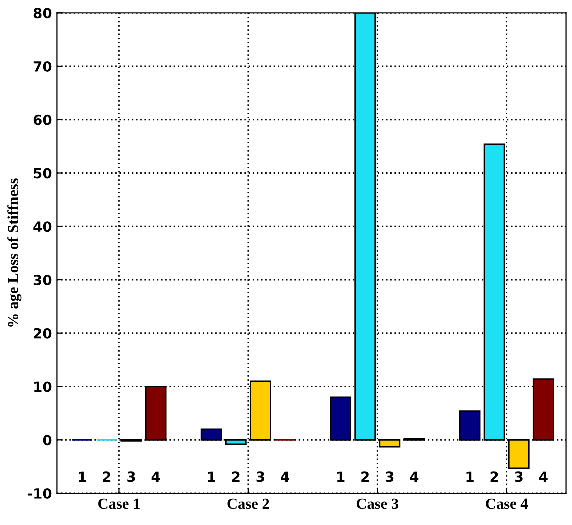  What do you see at coordinates (43, 387) in the screenshot?
I see `y-tick-label: 10` at bounding box center [43, 387].